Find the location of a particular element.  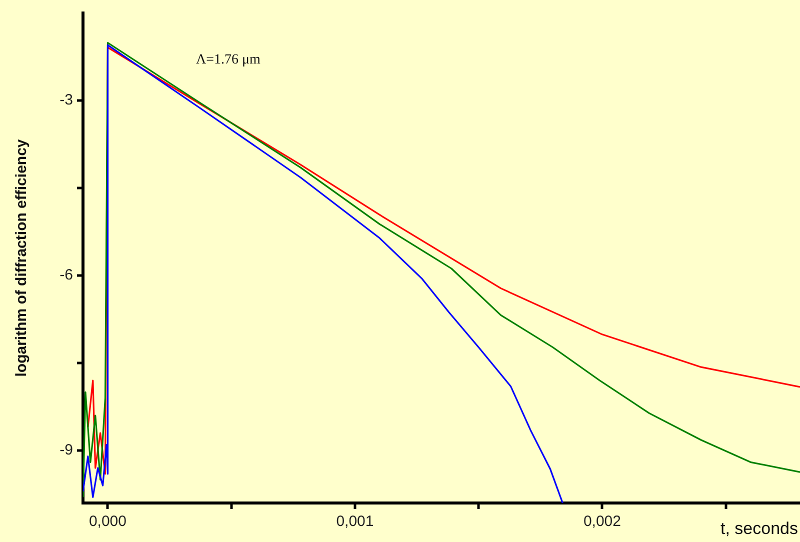

annotation: Λ=1.76 μm is located at coordinates (228, 60).